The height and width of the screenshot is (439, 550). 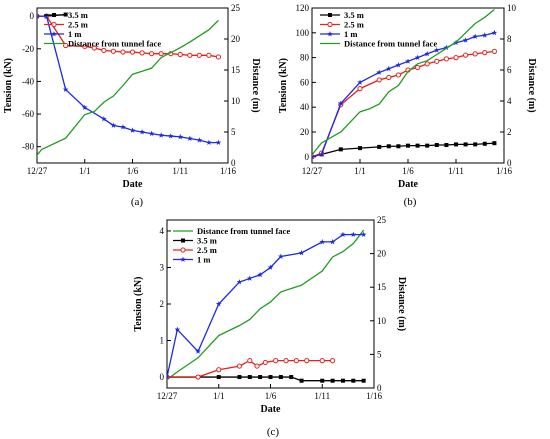 What do you see at coordinates (401, 304) in the screenshot?
I see `chart-3-y2label: Distance (m)` at bounding box center [401, 304].